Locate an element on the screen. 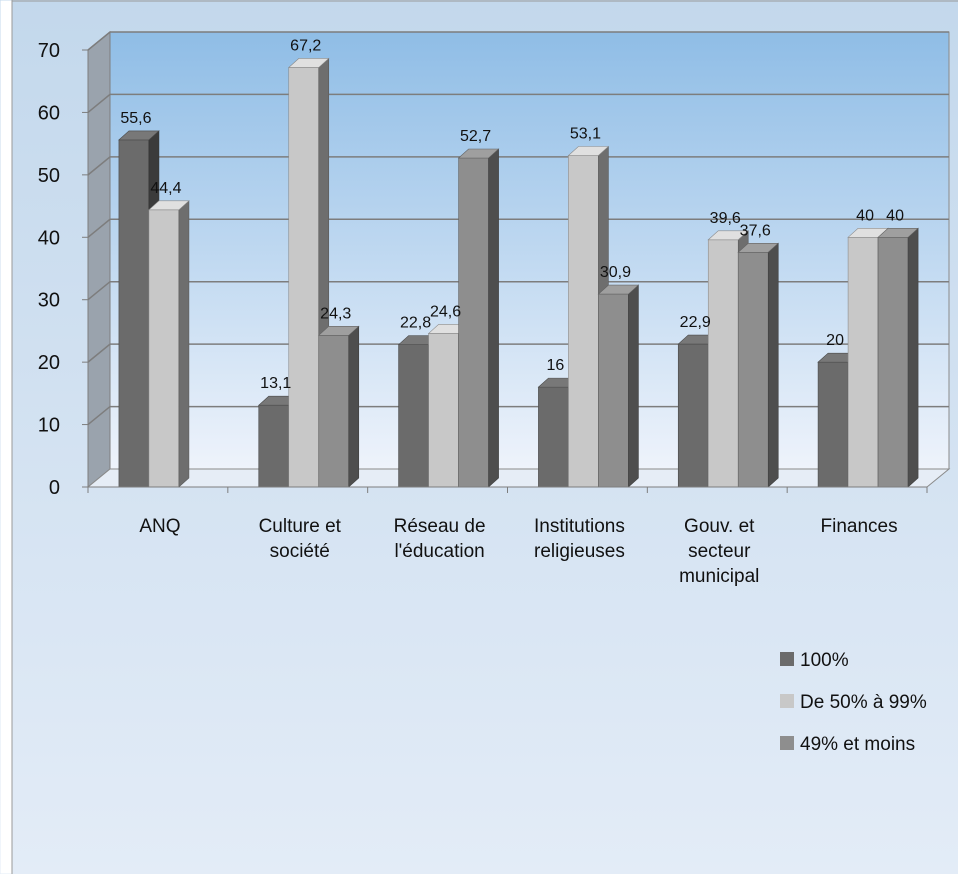 This screenshot has height=874, width=958. data-label: 30,9 is located at coordinates (615, 272).